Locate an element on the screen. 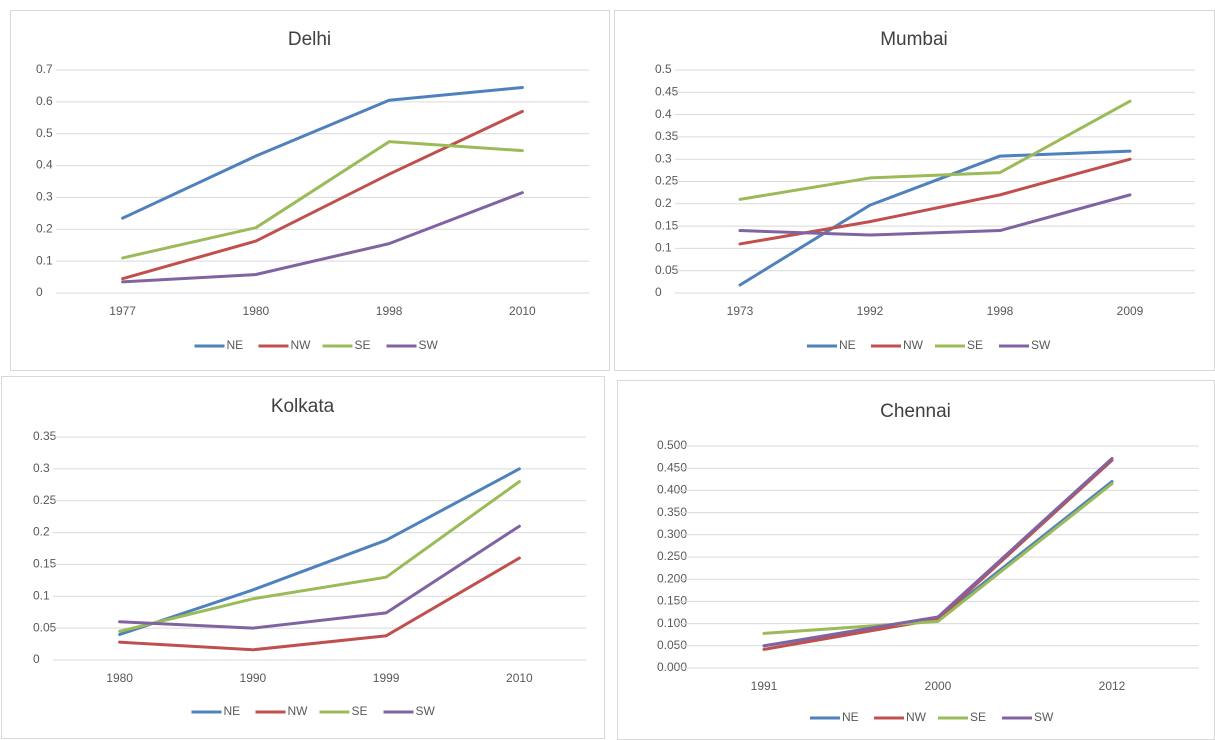 The image size is (1215, 740). y-tick-label: 0.45 is located at coordinates (667, 91).